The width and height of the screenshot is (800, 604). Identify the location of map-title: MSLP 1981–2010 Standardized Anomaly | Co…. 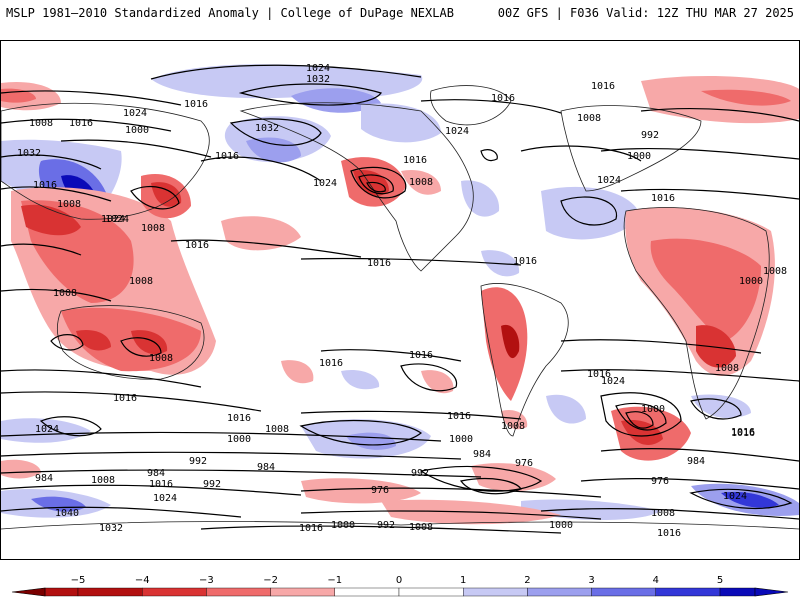
(230, 13).